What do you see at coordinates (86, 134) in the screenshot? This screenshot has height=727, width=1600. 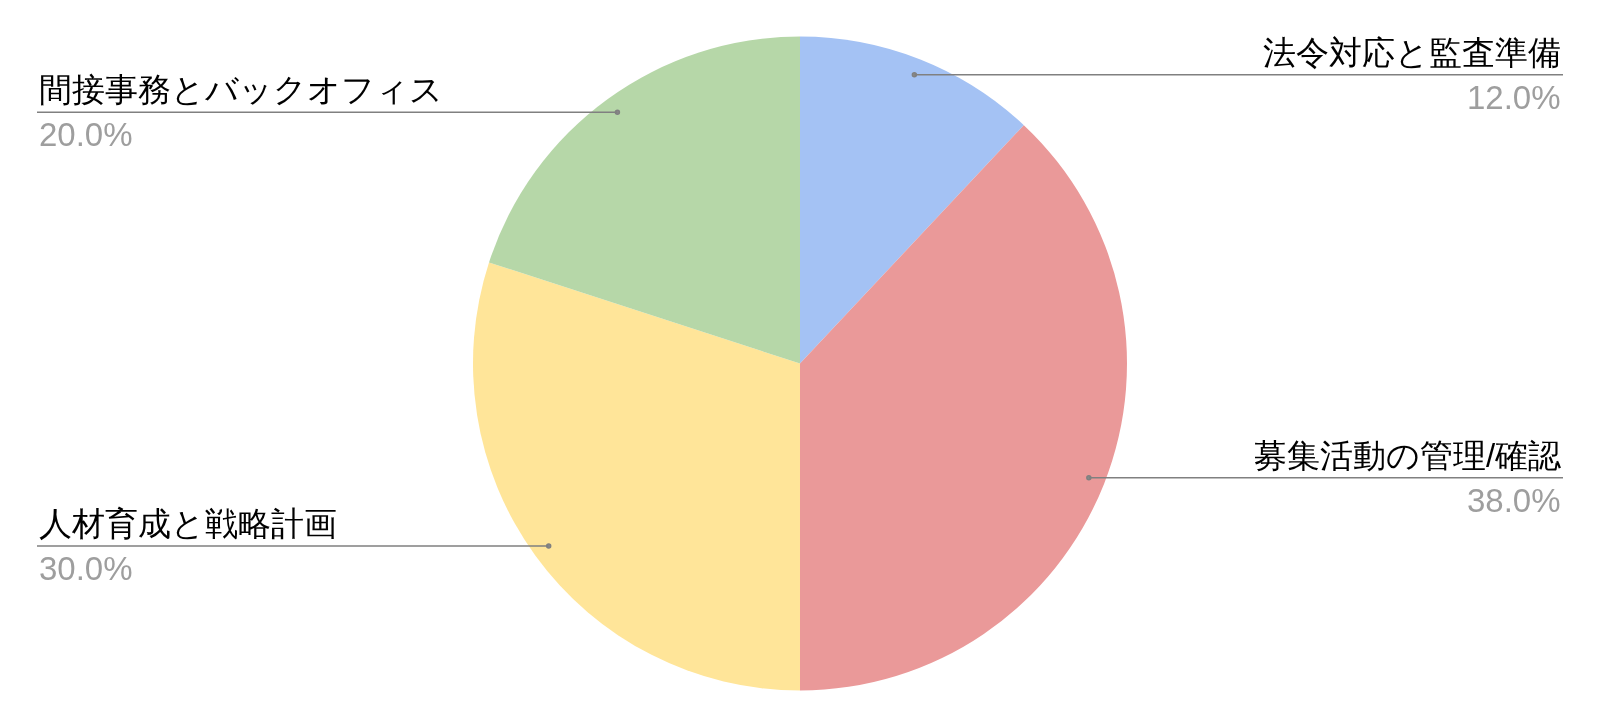 I see `data-label: 20.0%` at bounding box center [86, 134].